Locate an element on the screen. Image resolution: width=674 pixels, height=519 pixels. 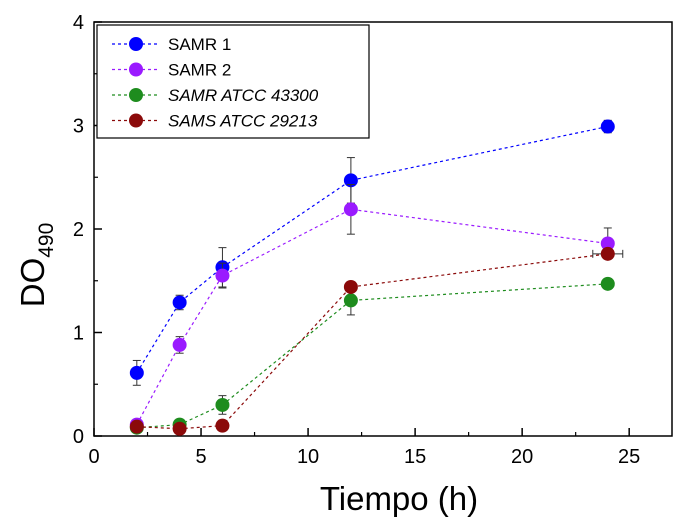
x-axis-title: Tiempo (h) is located at coordinates (399, 498).